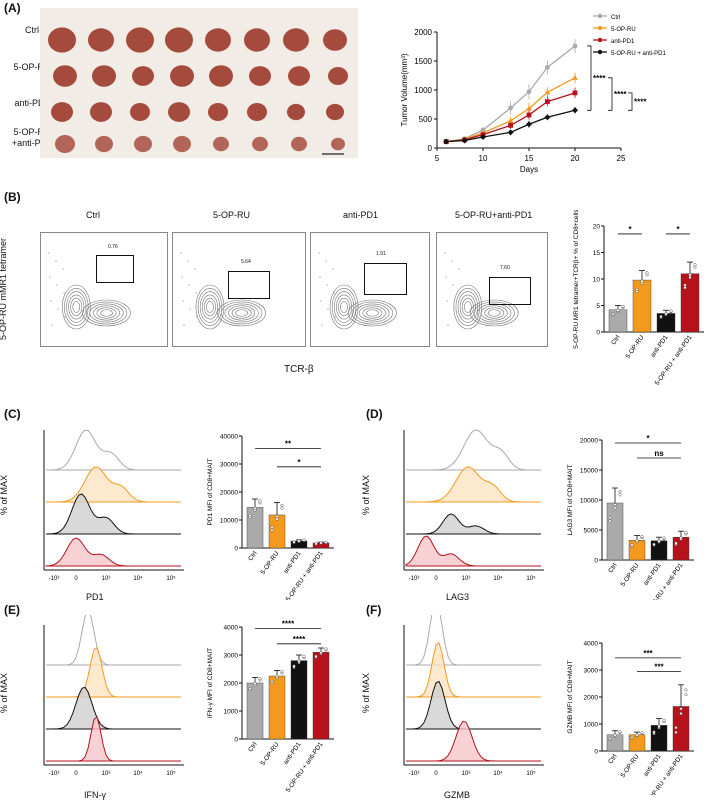 The height and width of the screenshot is (809, 709). What do you see at coordinates (483, 158) in the screenshot?
I see `x-tick-label: 10` at bounding box center [483, 158].